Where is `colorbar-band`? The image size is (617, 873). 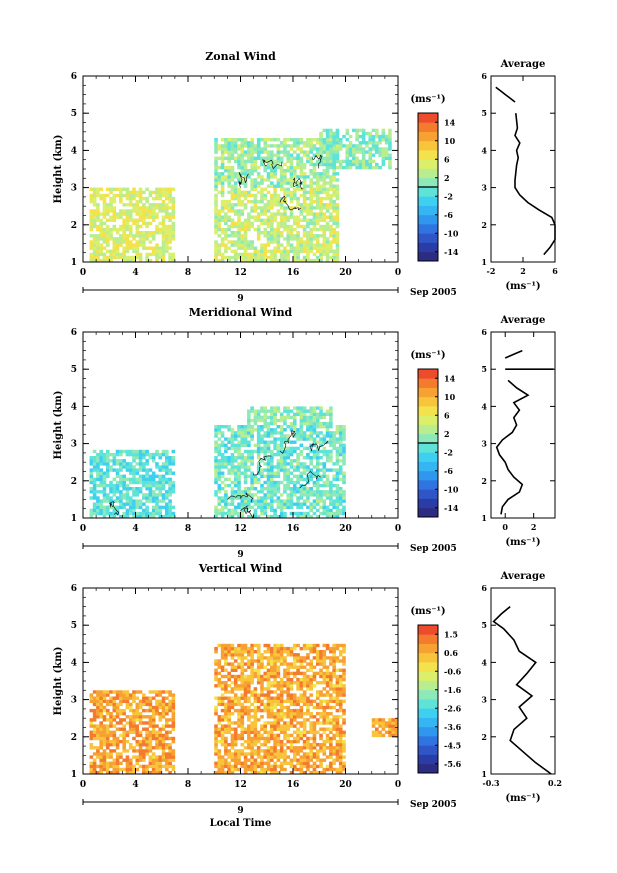 colorbar-band is located at coordinates (428, 485).